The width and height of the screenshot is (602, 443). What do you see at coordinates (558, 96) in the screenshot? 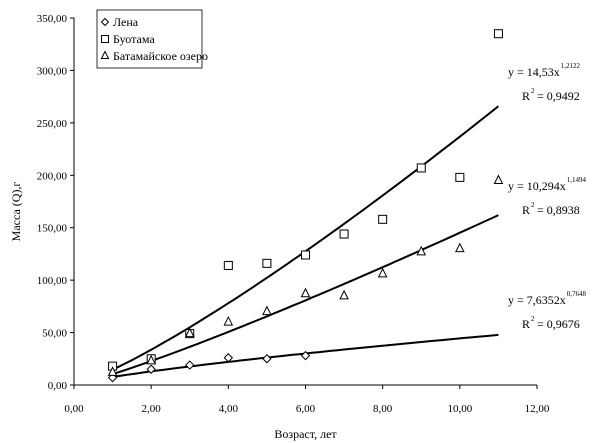
I see `r-squared-value: = 0,9492` at bounding box center [558, 96].